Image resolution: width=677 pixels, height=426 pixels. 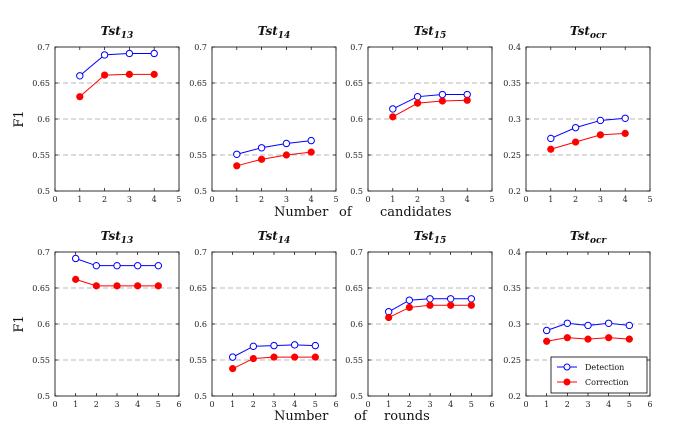 I want to click on legend-box, so click(x=599, y=375).